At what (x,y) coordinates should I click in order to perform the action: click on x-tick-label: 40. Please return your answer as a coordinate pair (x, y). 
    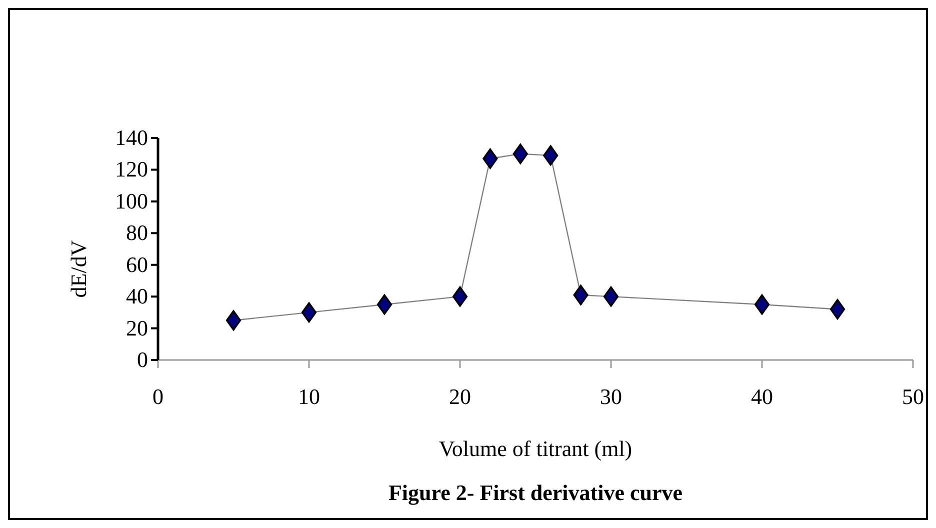
    Looking at the image, I should click on (762, 396).